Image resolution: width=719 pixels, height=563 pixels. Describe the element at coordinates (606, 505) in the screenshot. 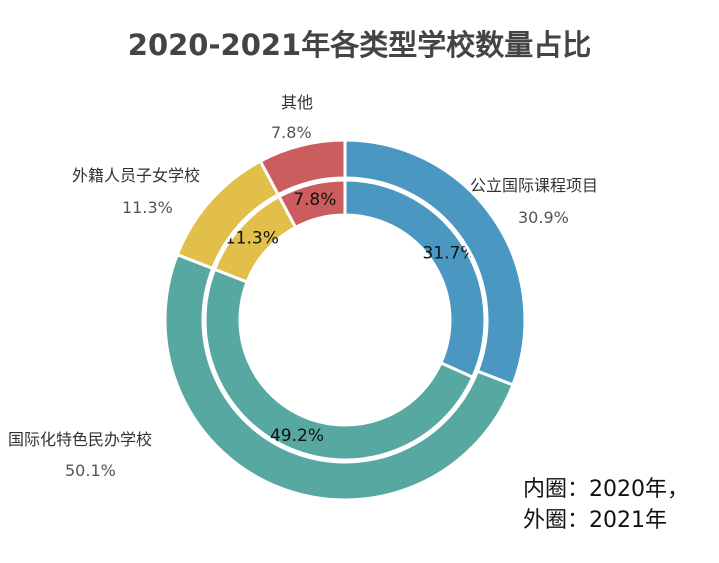

I see `ring-legend-note: 内圈：2020年， 外圈：2021年` at that location.